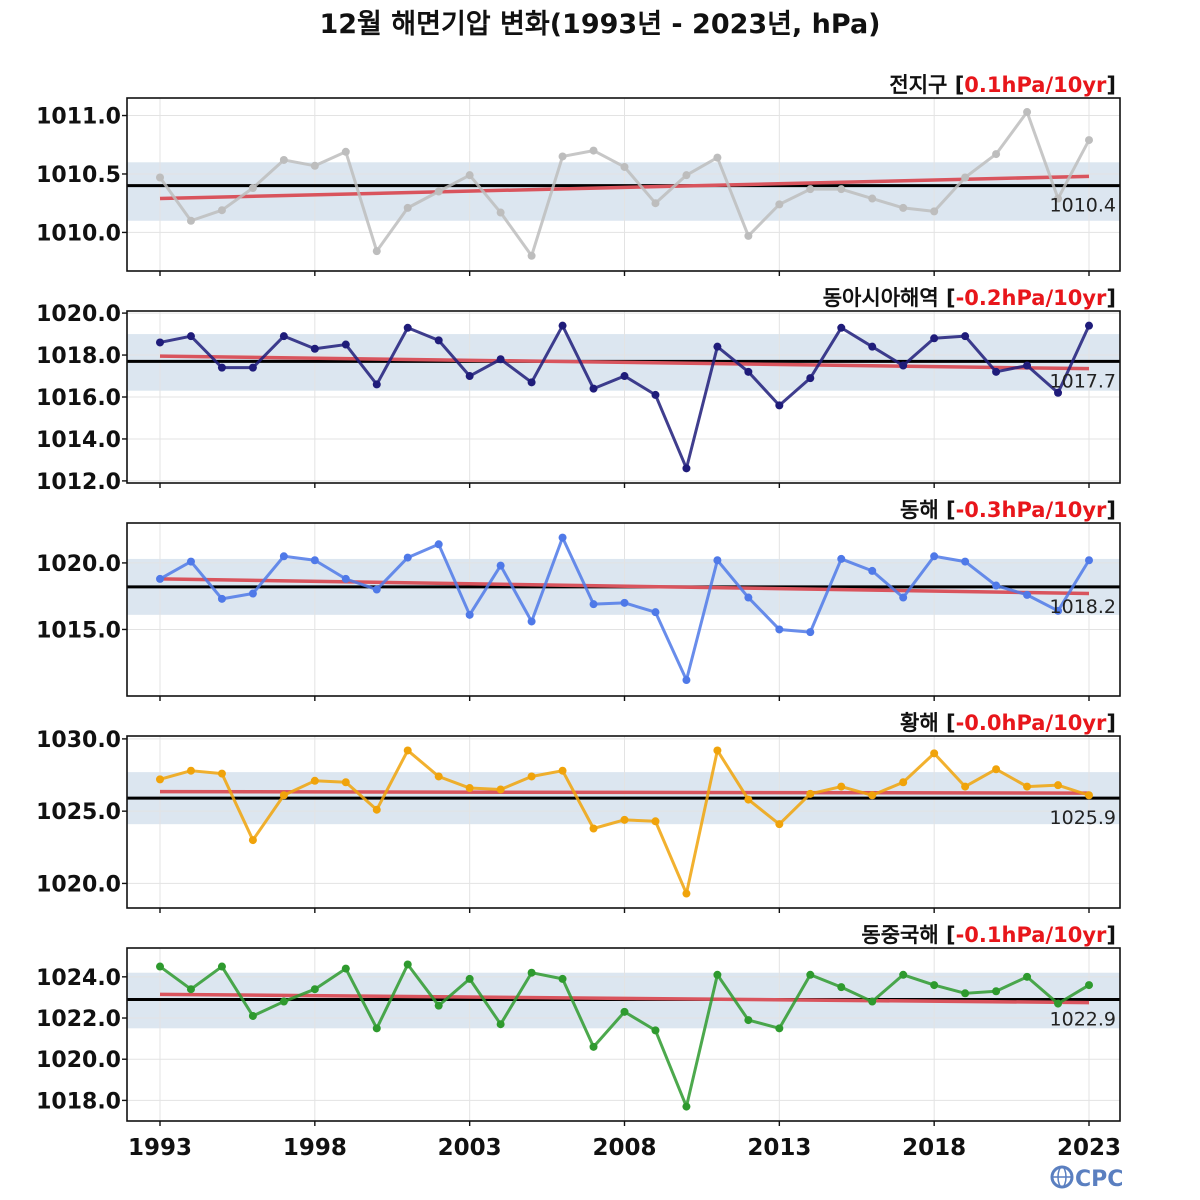 This screenshot has height=1200, width=1200. I want to click on y-tick-label: 1022.0, so click(78, 1019).